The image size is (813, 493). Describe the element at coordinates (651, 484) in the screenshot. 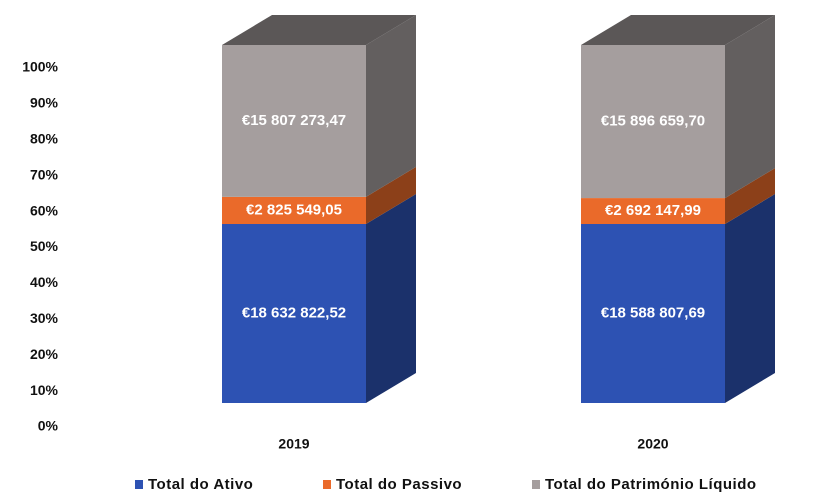

I see `legend-label: Total do Património Líquido` at that location.